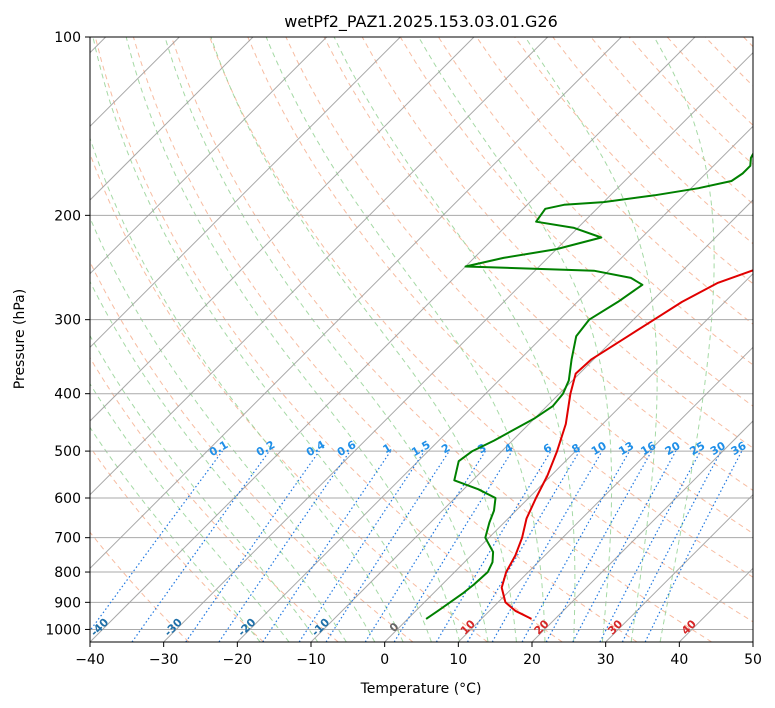 The image size is (775, 708). I want to click on x-axis: −40 −30 −20 −10 0 10 20 30 40 50, so click(418, 655).